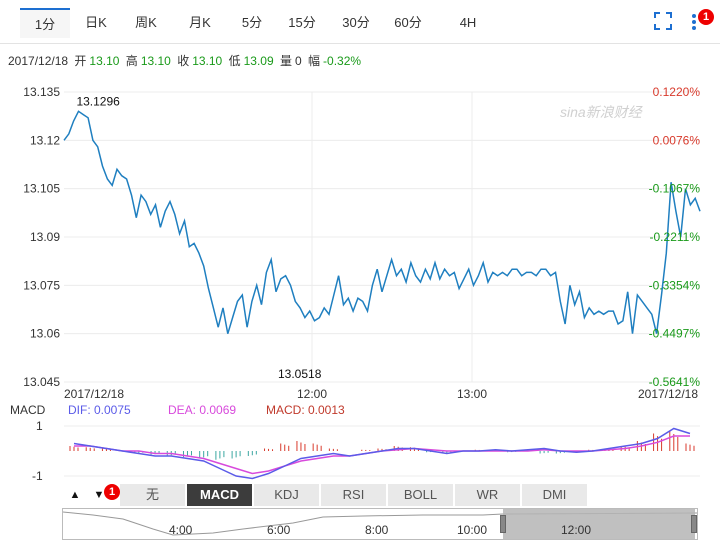  Describe the element at coordinates (38, 61) in the screenshot. I see `quote-date: 2017/12/18` at that location.